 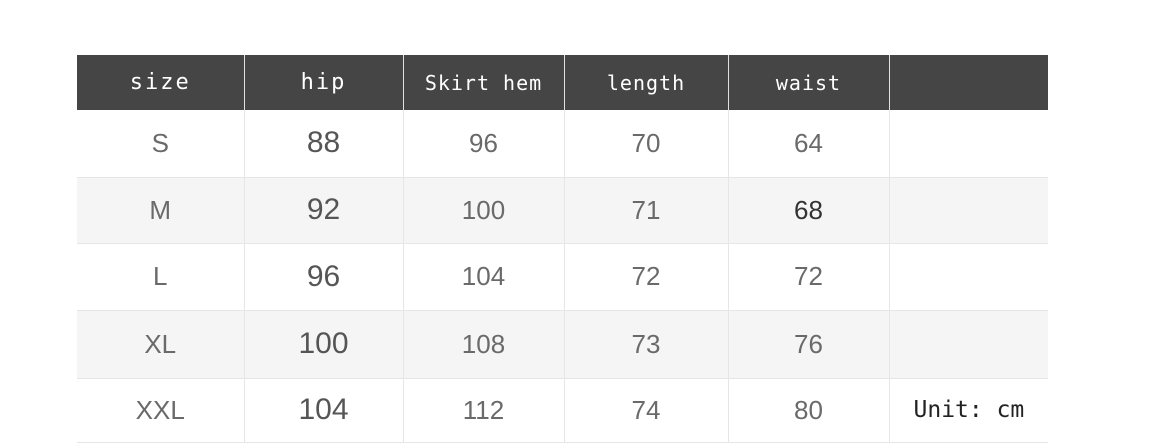 What do you see at coordinates (324, 144) in the screenshot?
I see `cell-hip: 88` at bounding box center [324, 144].